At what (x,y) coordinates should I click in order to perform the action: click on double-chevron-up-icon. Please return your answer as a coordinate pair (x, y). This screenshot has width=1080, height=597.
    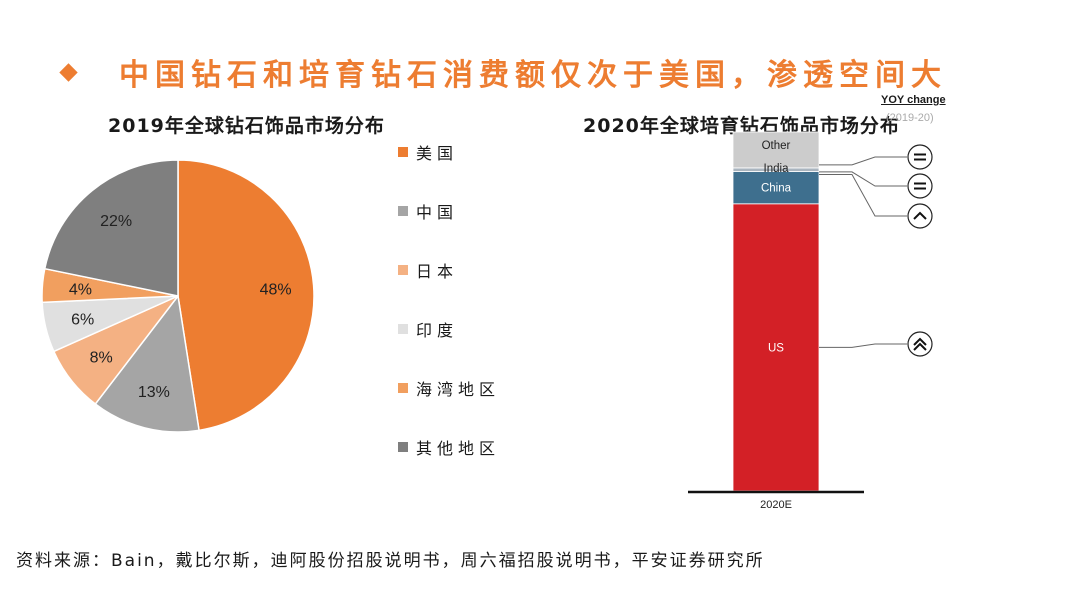
    Looking at the image, I should click on (920, 344).